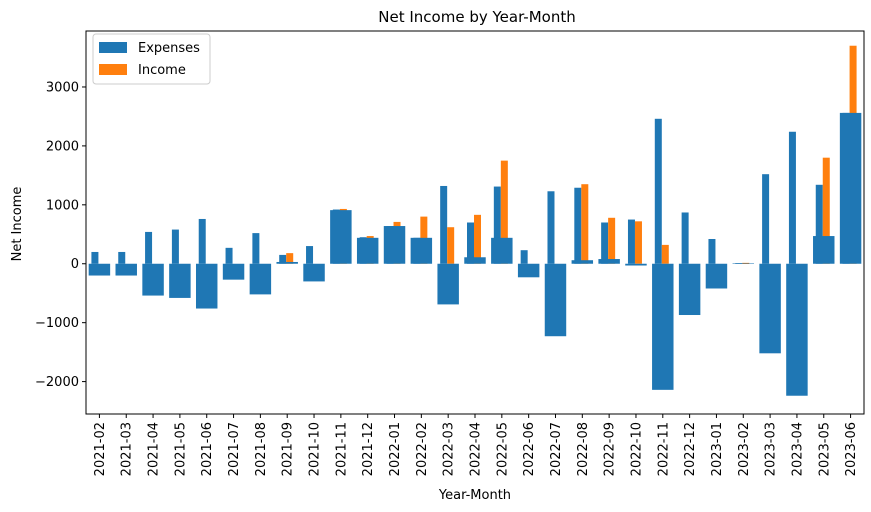  Describe the element at coordinates (169, 48) in the screenshot. I see `legend-label-expenses: Expenses` at that location.